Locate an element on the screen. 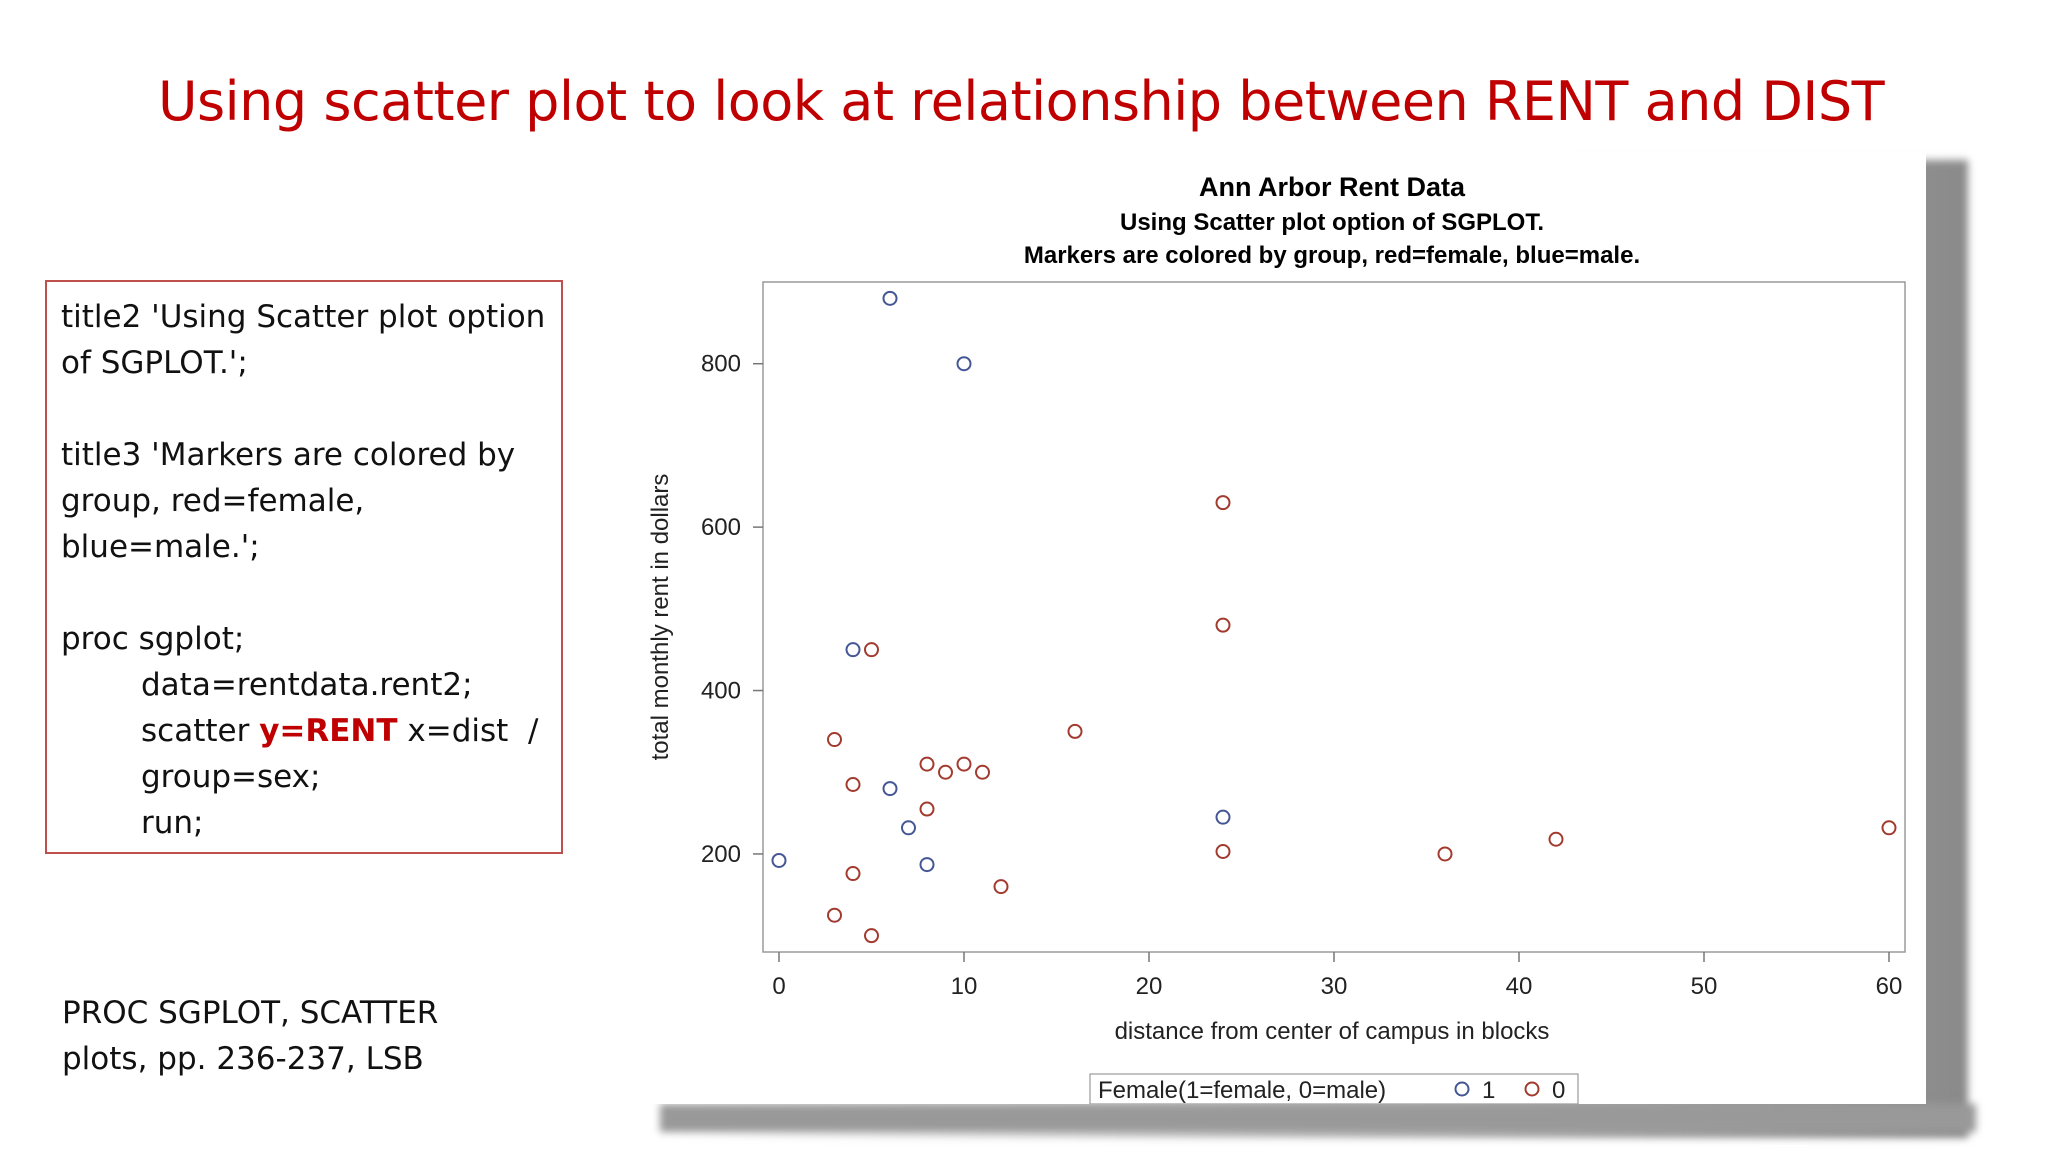  code-line: group, red=female, is located at coordinates (213, 501).